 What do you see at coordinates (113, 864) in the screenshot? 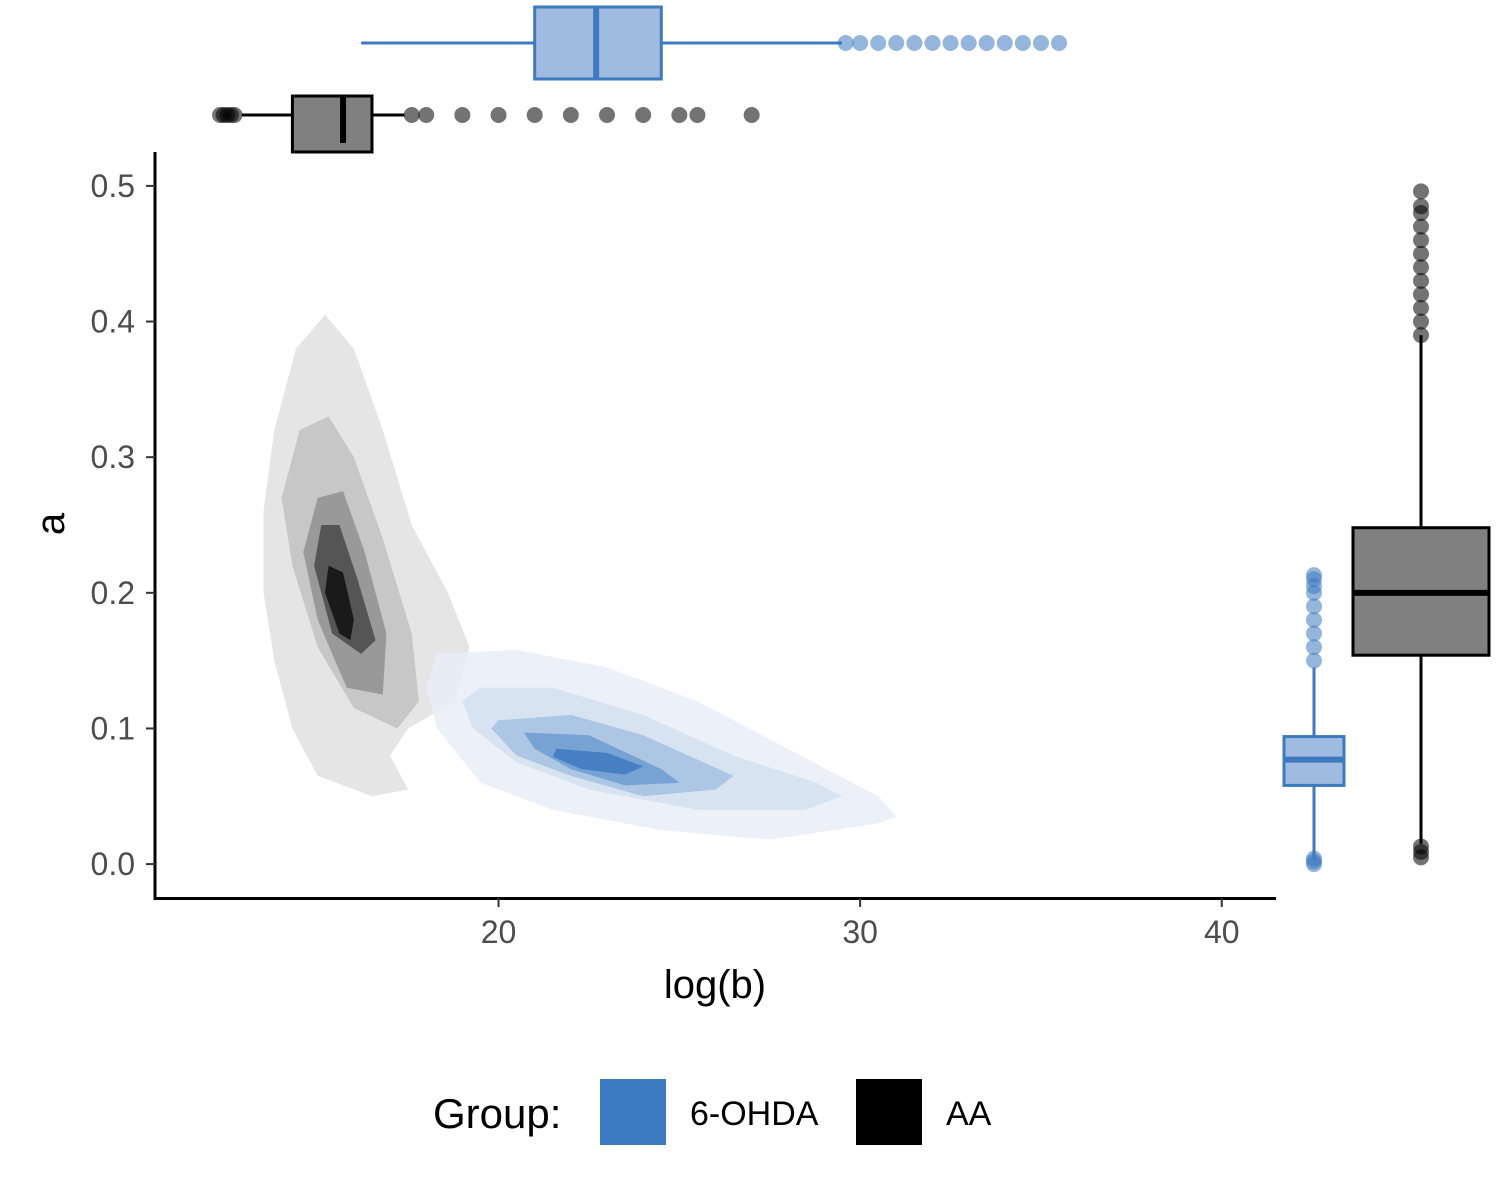
I see `y-tick-label-0: 0.0` at bounding box center [113, 864].